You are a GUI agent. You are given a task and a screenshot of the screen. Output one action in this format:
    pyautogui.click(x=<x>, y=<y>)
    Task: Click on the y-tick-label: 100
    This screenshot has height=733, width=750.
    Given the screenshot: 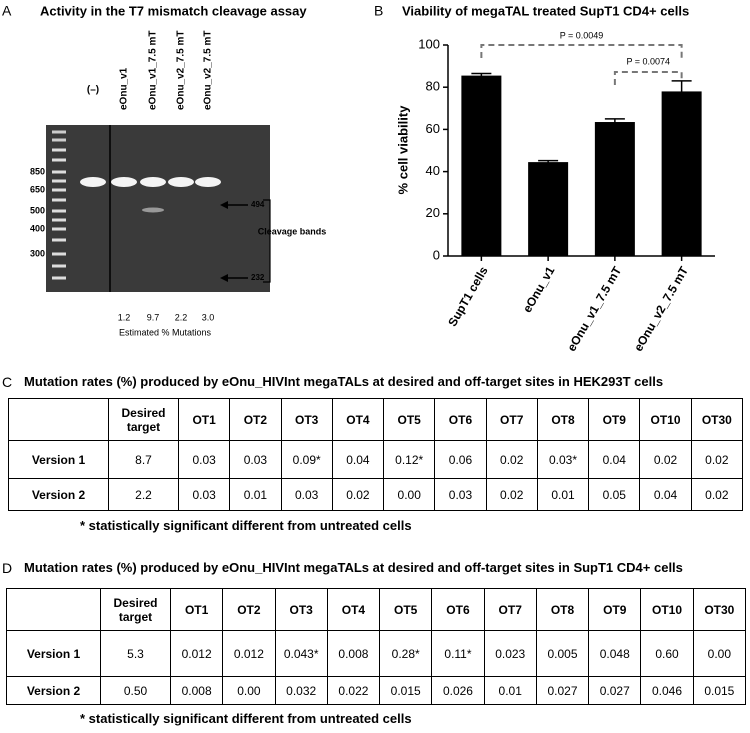 What is the action you would take?
    pyautogui.click(x=429, y=43)
    